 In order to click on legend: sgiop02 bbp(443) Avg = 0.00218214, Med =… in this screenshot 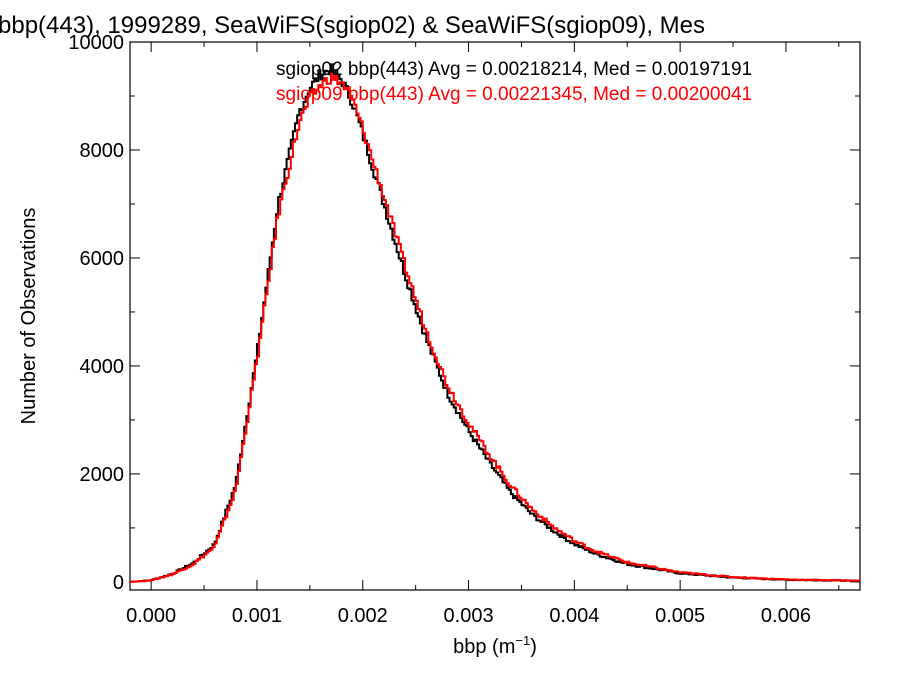, I will do `click(514, 82)`.